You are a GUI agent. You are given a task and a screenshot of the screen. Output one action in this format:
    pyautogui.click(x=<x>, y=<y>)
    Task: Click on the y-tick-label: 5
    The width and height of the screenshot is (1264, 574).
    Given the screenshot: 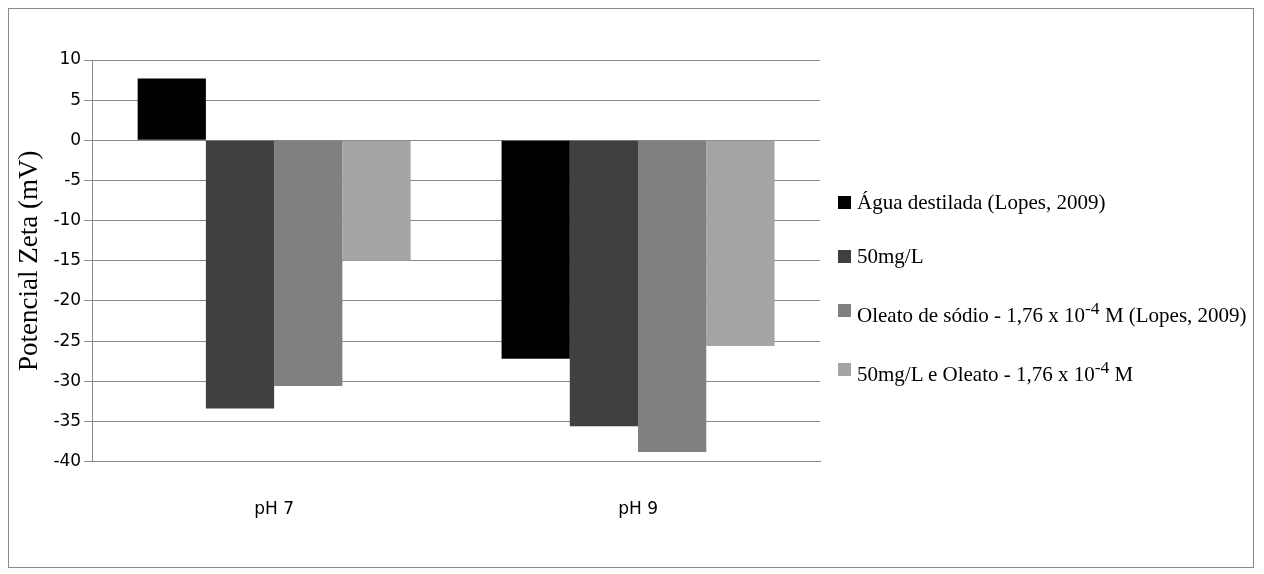 What is the action you would take?
    pyautogui.click(x=76, y=98)
    